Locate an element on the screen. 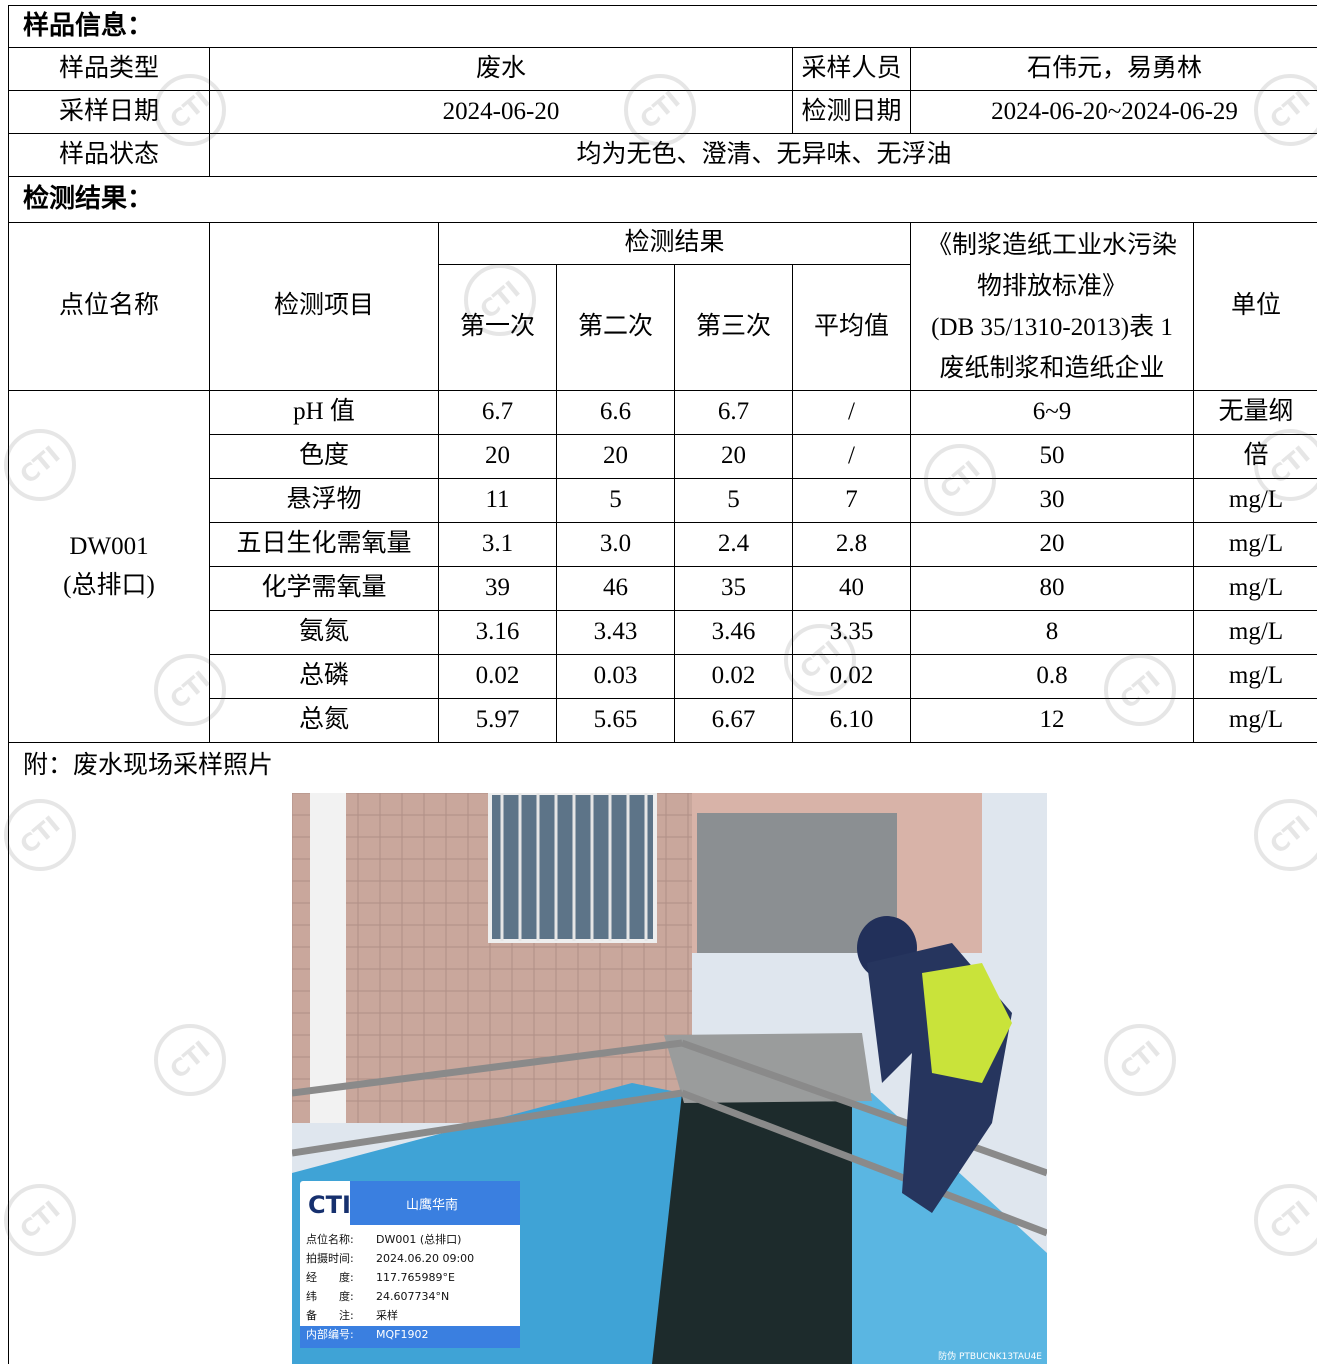 Image resolution: width=1317 pixels, height=1364 pixels. data-cell: 3.35 is located at coordinates (852, 633).